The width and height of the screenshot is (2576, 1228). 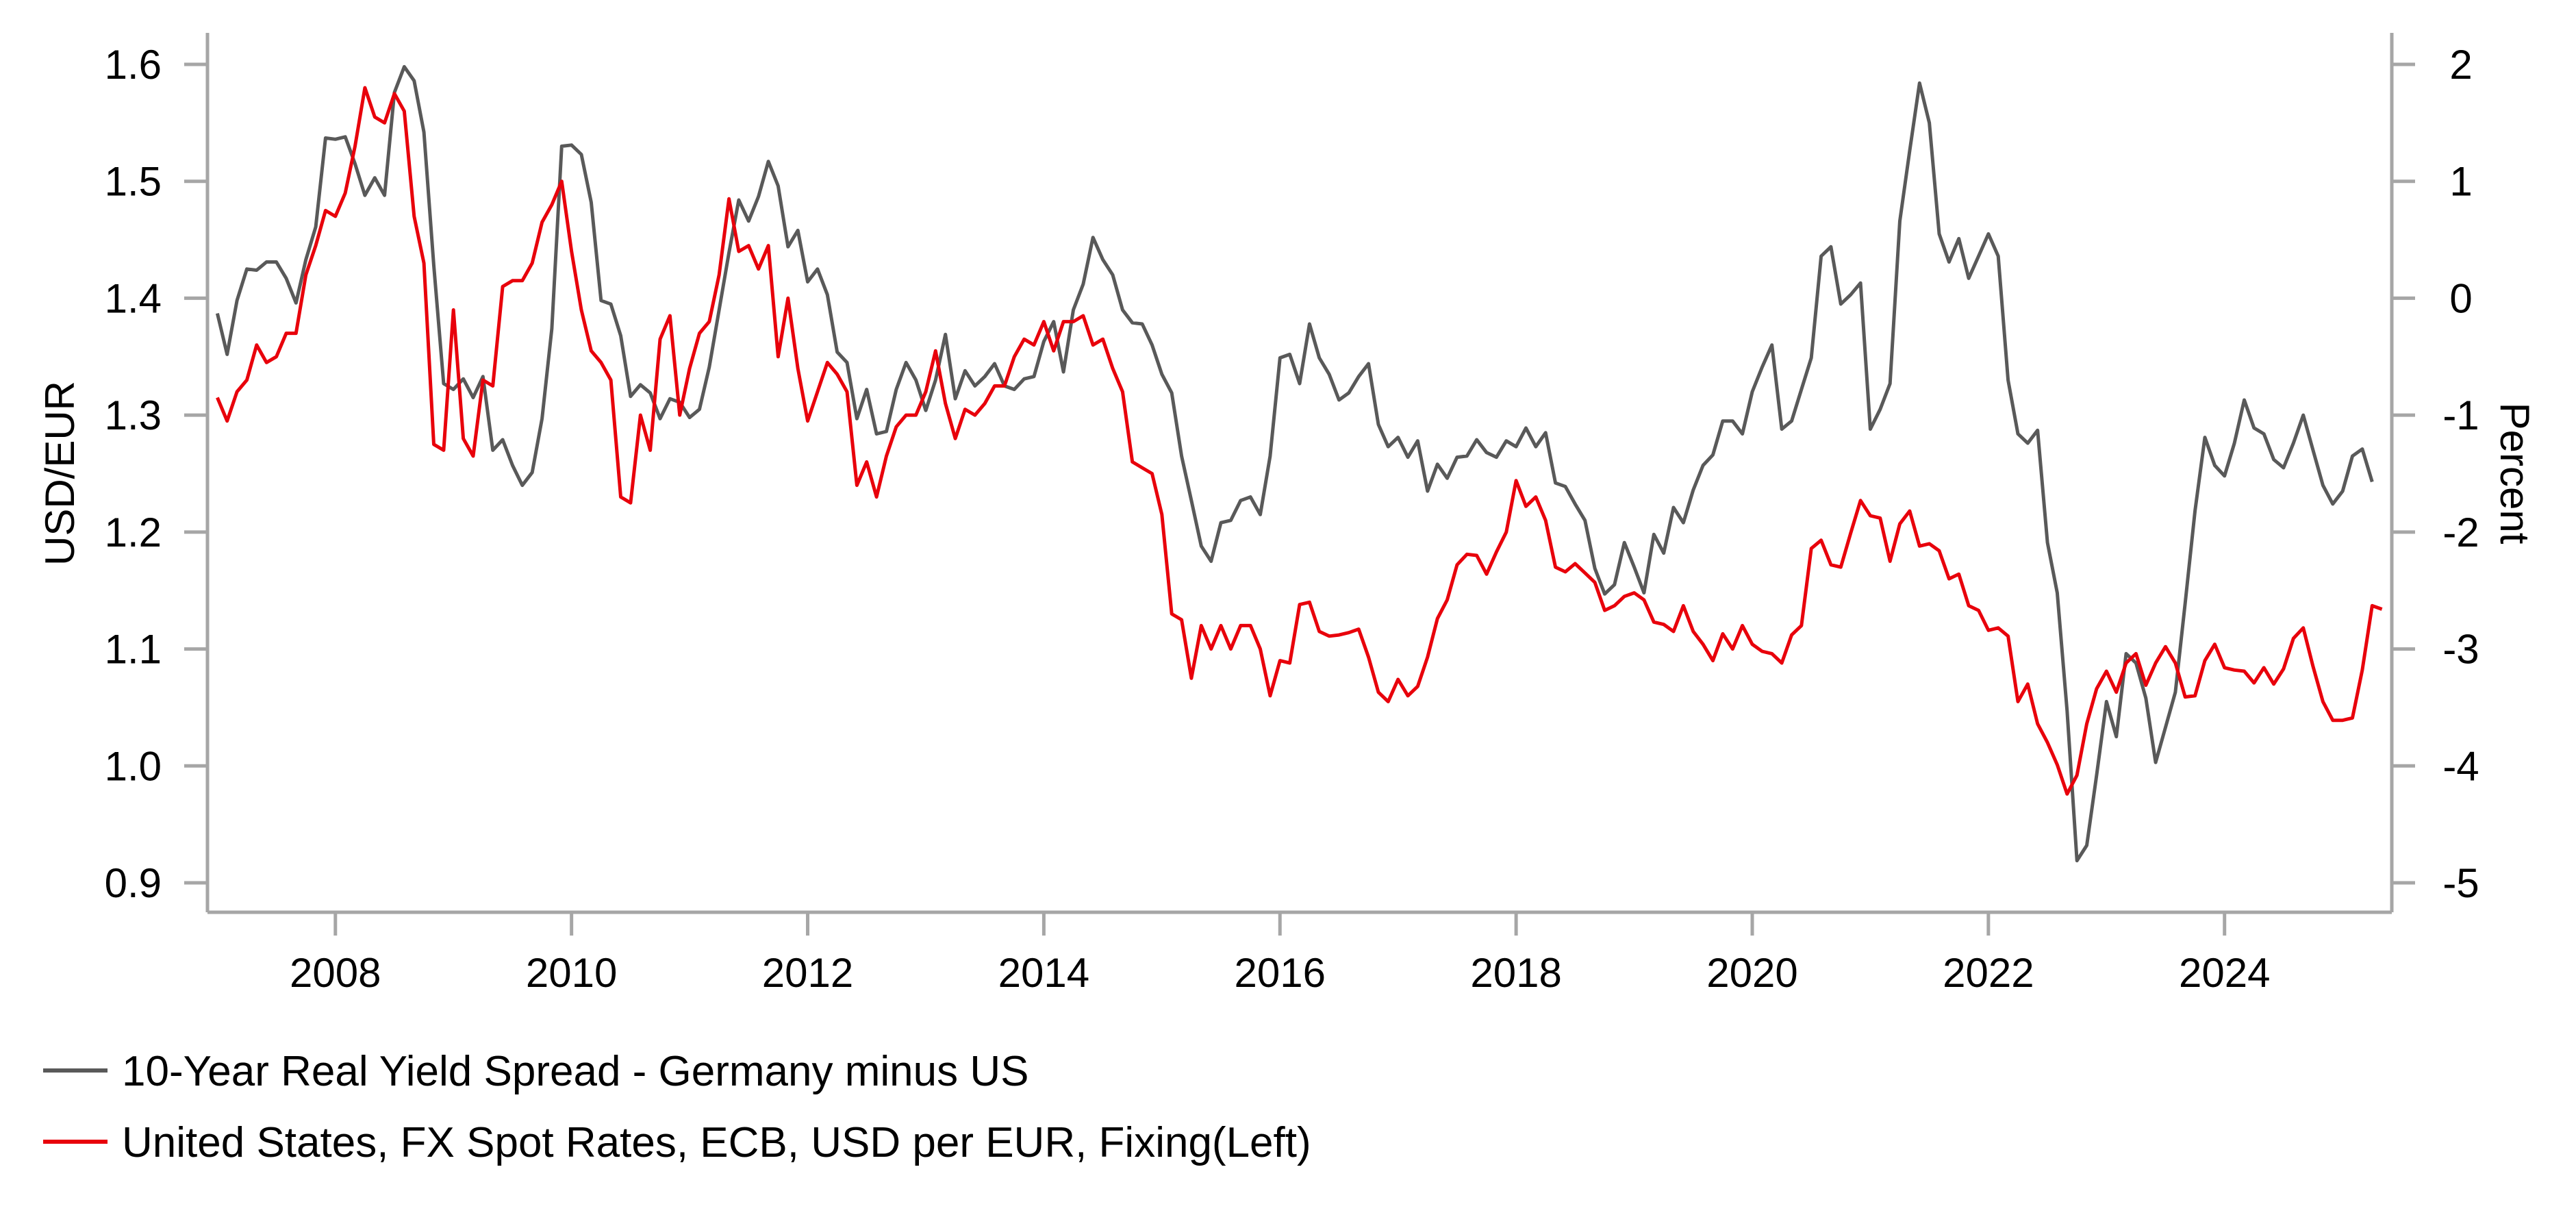 I want to click on y-right-tick-label: 1, so click(x=2460, y=182).